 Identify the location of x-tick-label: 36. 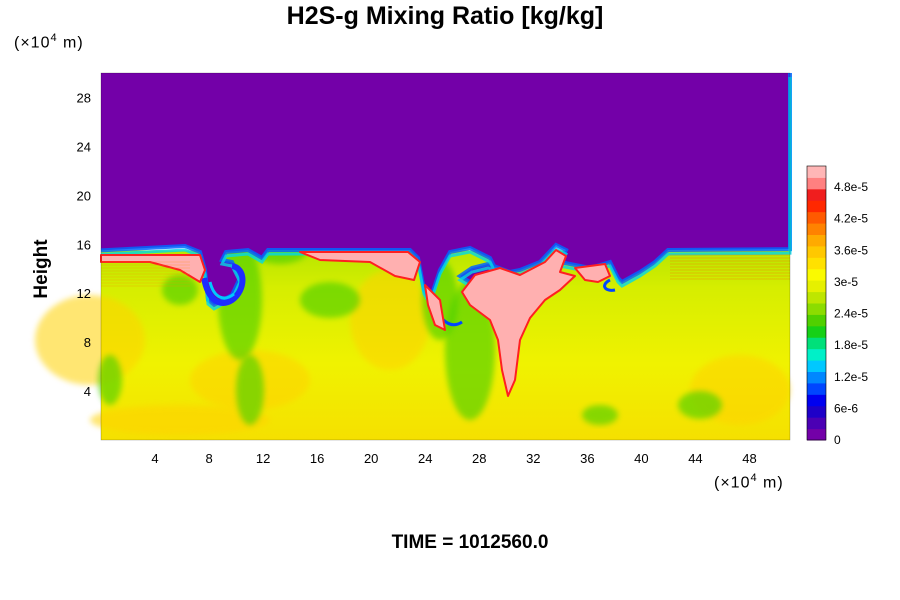
(587, 458).